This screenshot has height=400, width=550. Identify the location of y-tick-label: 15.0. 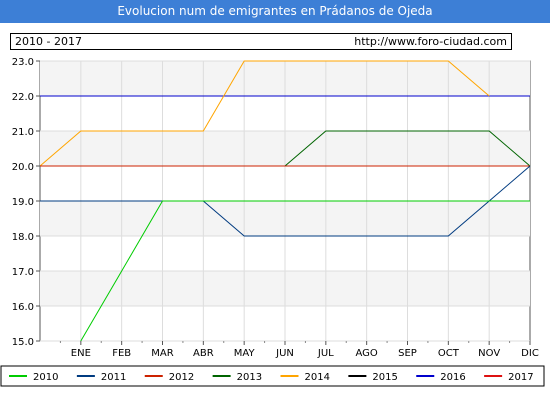
(23, 342).